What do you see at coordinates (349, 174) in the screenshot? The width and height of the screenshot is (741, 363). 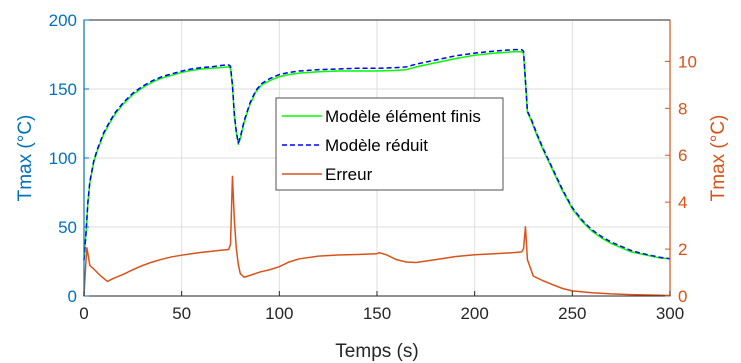 I see `legend-label-error: Erreur` at bounding box center [349, 174].